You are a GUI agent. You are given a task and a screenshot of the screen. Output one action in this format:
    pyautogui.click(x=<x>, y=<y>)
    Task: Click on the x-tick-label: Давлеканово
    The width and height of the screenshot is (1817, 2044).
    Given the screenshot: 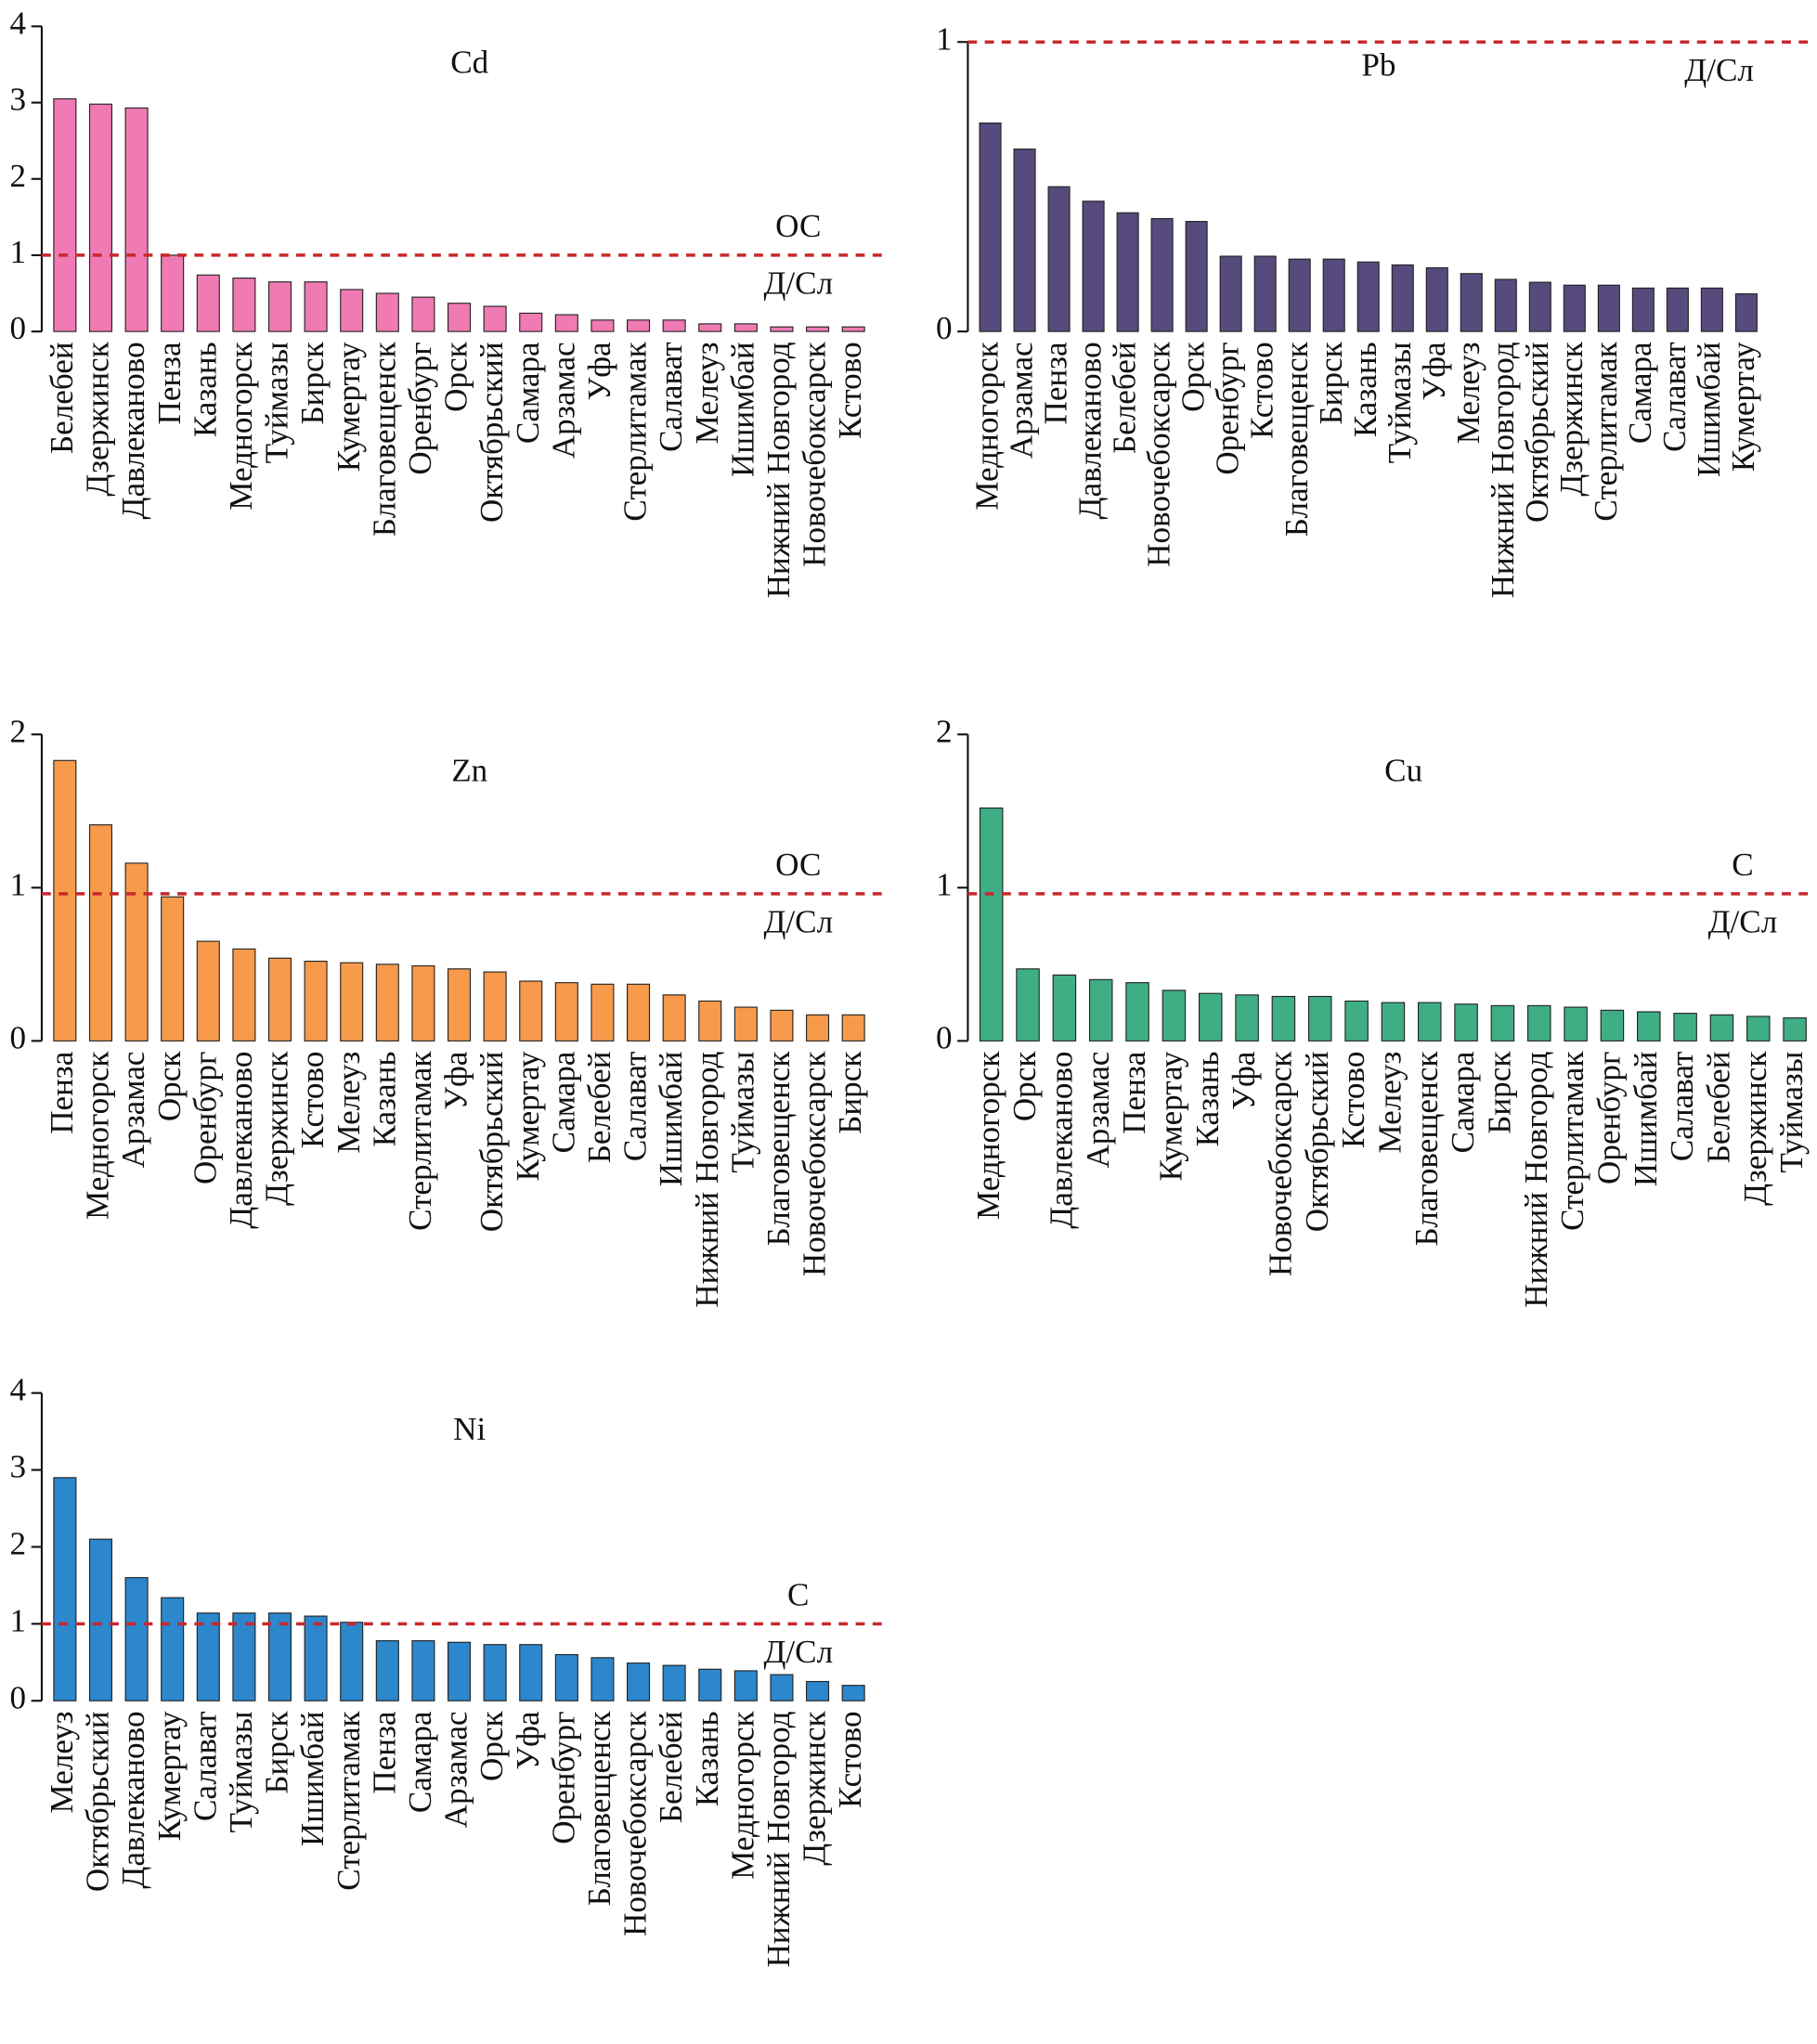 What is the action you would take?
    pyautogui.click(x=133, y=1800)
    